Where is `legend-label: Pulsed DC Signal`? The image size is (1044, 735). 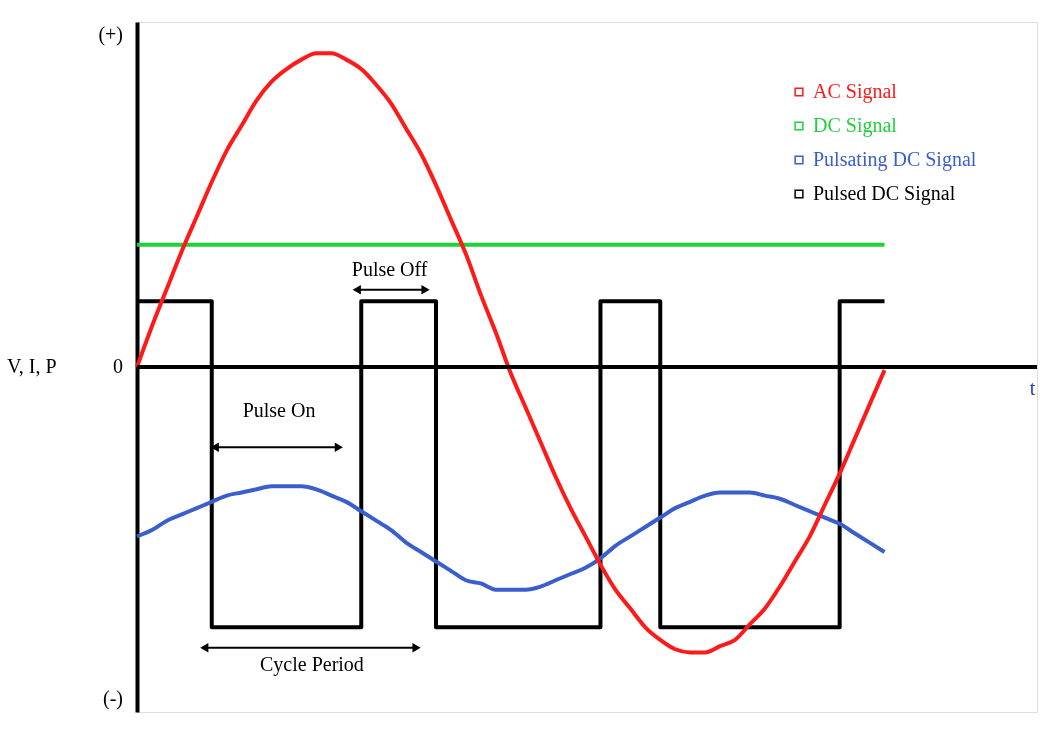 legend-label: Pulsed DC Signal is located at coordinates (884, 193).